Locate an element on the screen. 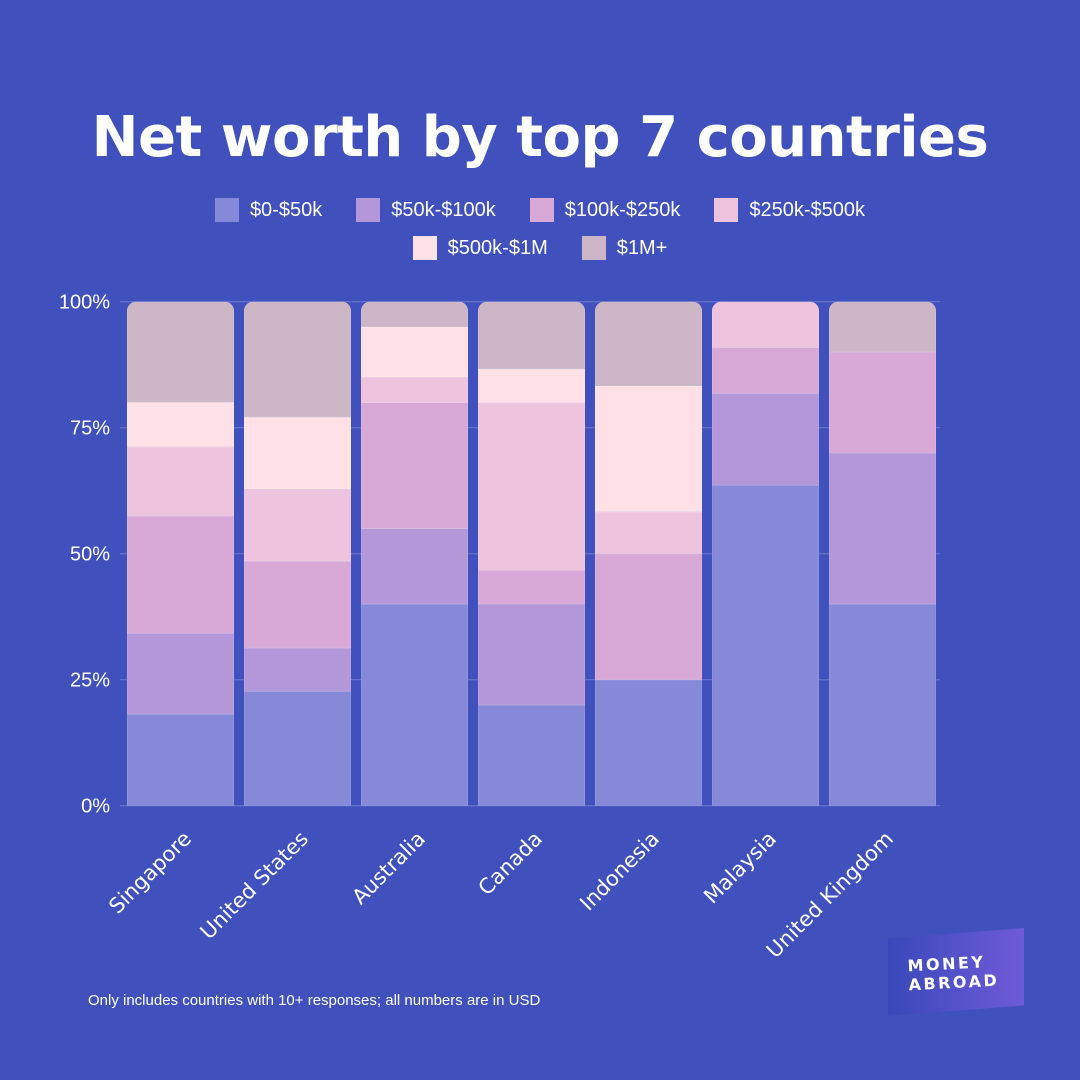 The image size is (1080, 1080). logo-background is located at coordinates (956, 972).